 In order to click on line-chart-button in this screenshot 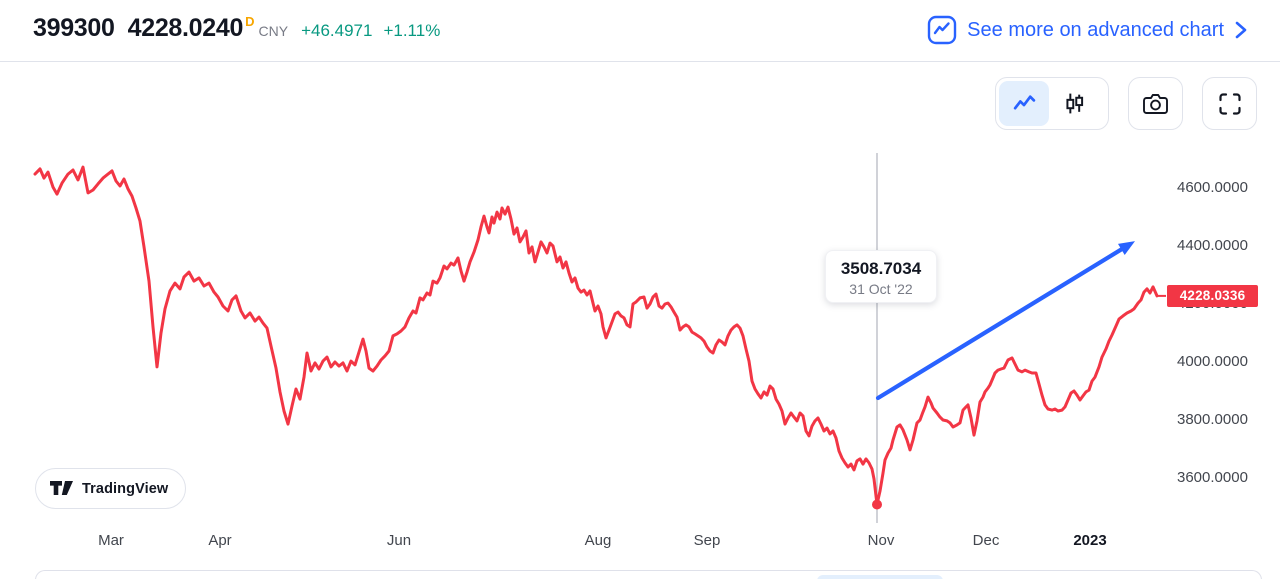, I will do `click(1024, 103)`.